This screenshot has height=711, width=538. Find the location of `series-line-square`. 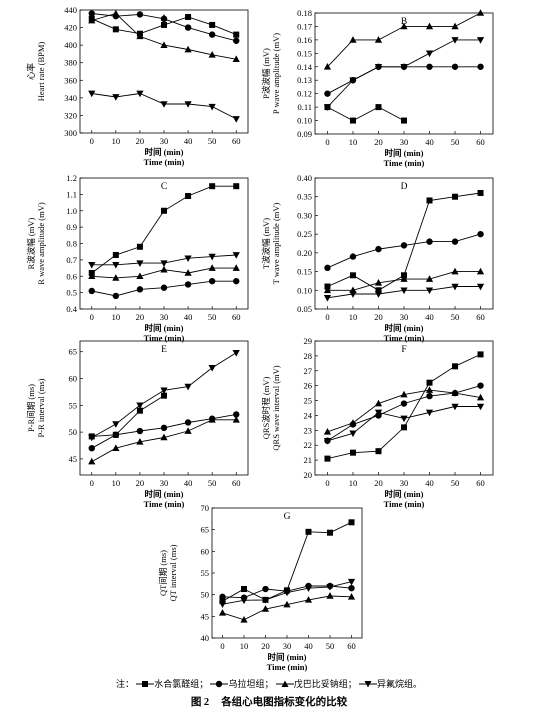

series-line-square is located at coordinates (128, 416).